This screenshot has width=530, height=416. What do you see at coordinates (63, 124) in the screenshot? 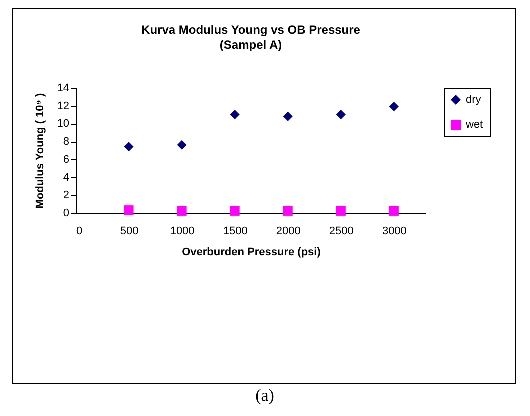
I see `y-tick-label: 10` at bounding box center [63, 124].